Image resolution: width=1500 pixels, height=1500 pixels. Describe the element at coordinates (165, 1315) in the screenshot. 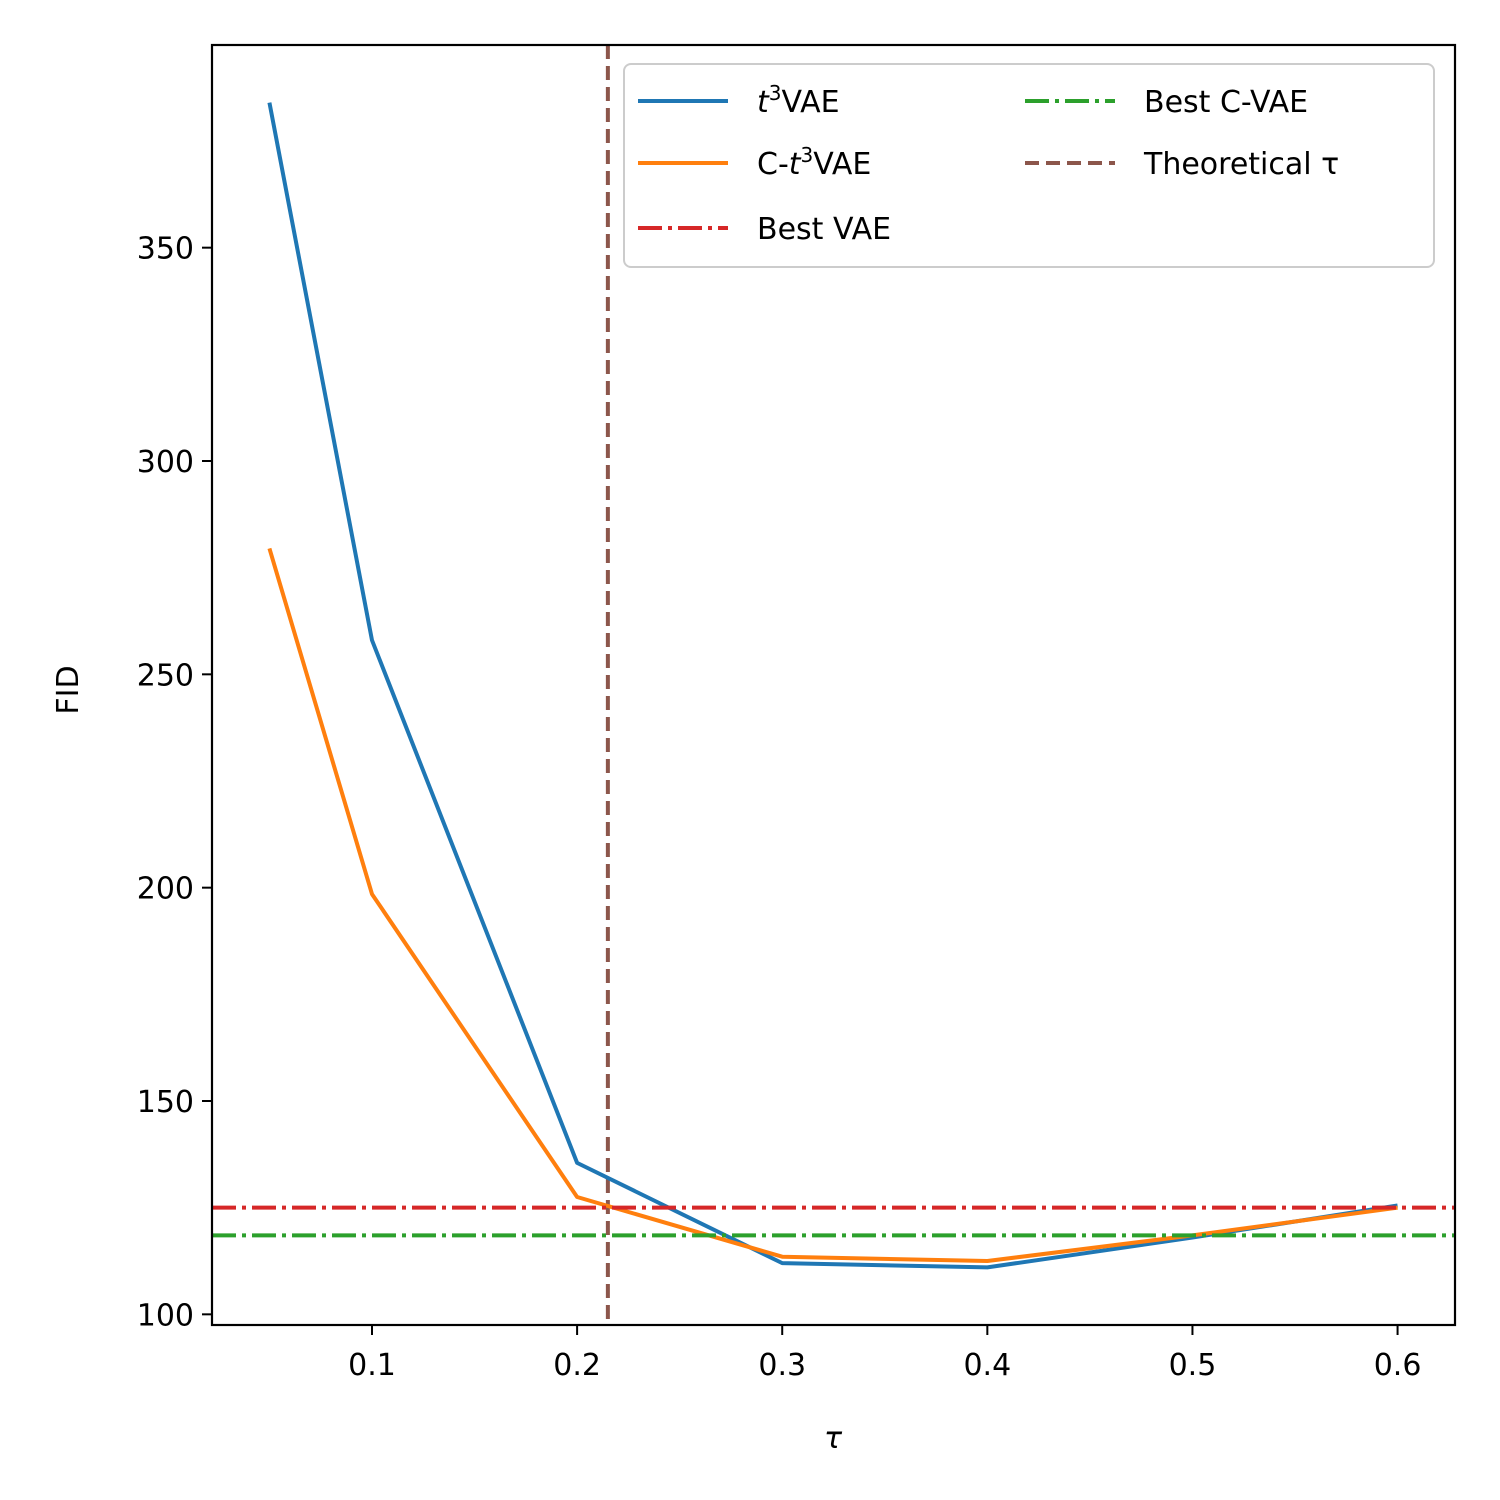

I see `y-tick-label: 100` at that location.